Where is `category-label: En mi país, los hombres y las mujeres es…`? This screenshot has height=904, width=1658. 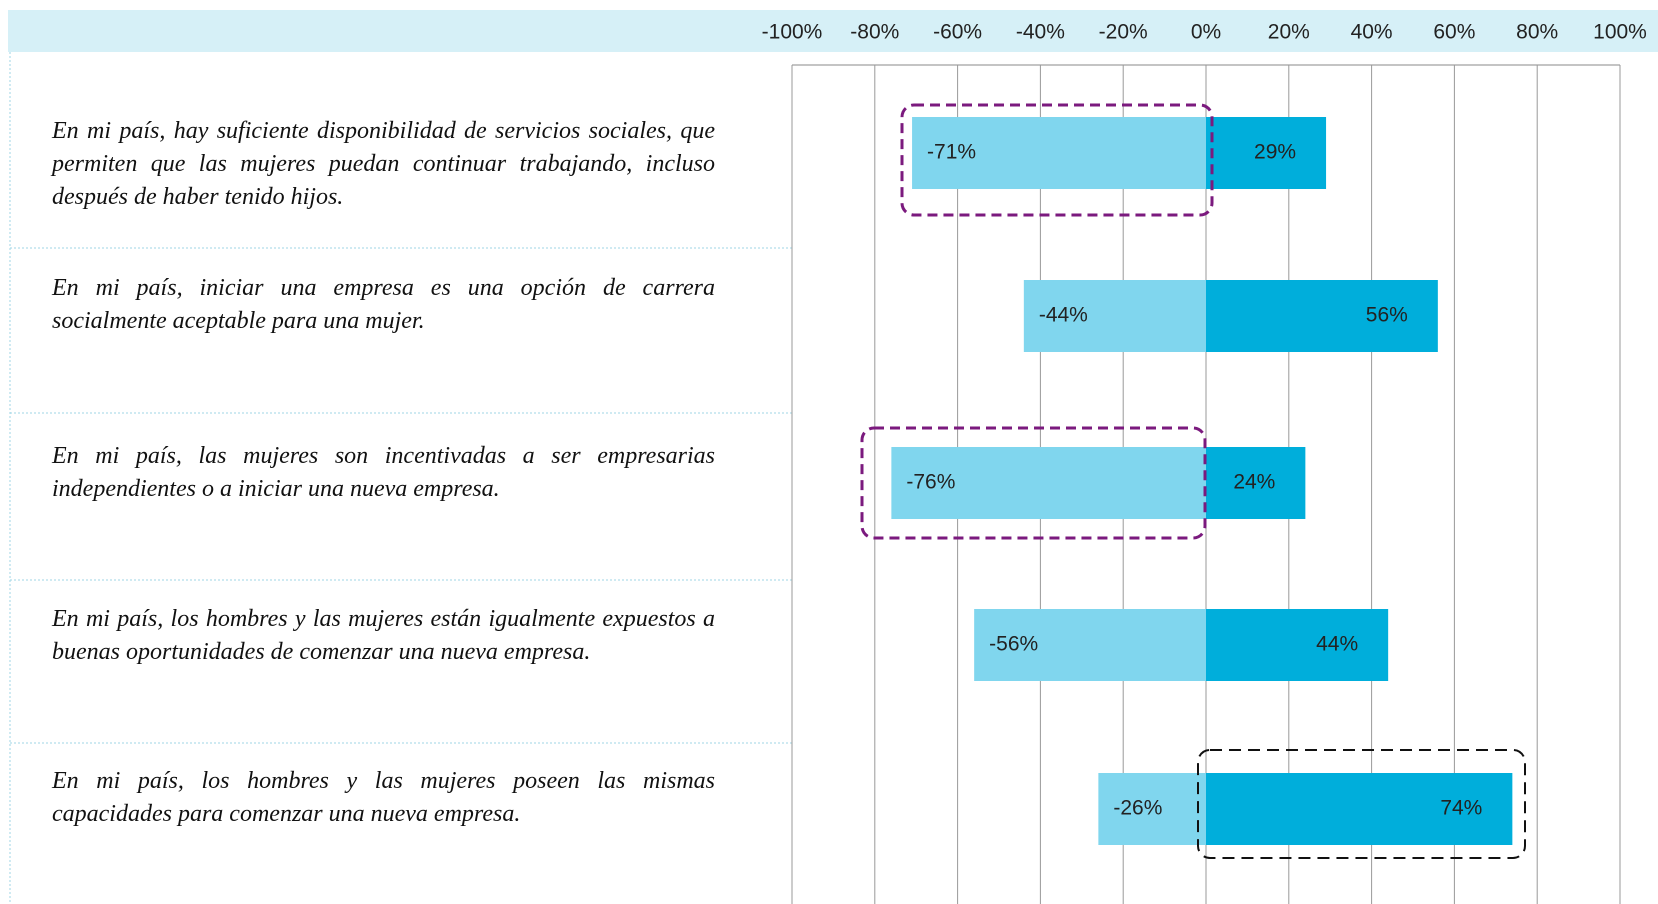
category-label: En mi país, los hombres y las mujeres es… is located at coordinates (383, 635).